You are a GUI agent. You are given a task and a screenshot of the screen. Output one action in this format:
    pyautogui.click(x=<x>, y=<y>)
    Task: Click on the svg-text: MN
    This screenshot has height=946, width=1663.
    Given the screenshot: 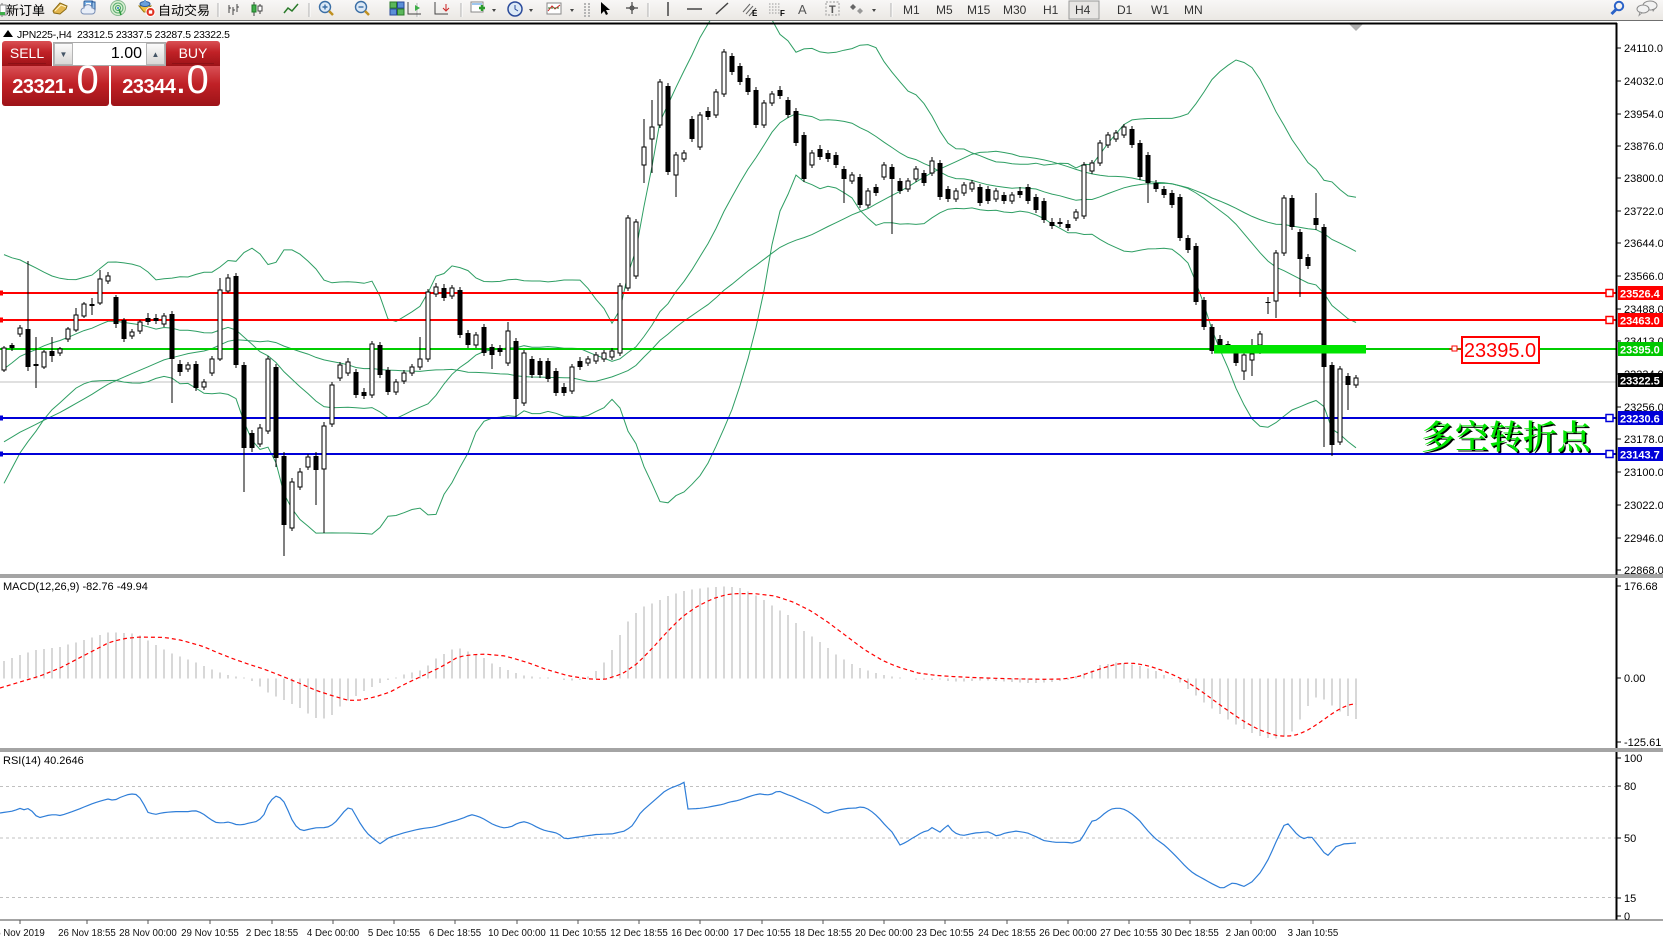 What is the action you would take?
    pyautogui.click(x=1193, y=10)
    